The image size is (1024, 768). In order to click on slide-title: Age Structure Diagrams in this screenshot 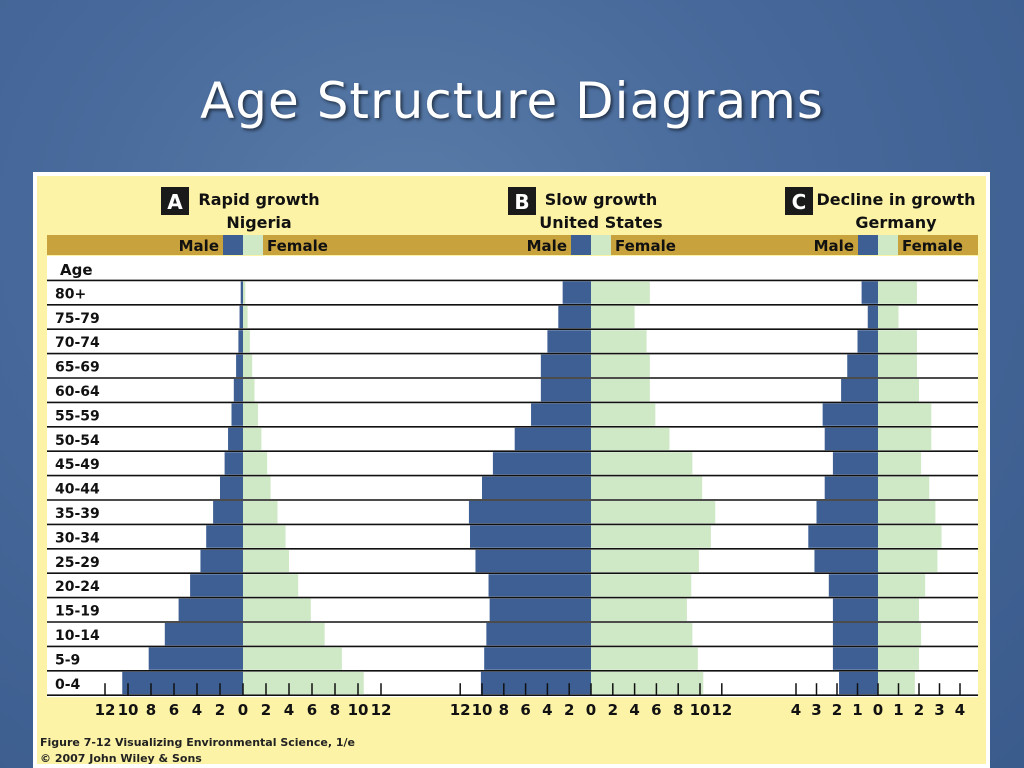, I will do `click(512, 101)`.